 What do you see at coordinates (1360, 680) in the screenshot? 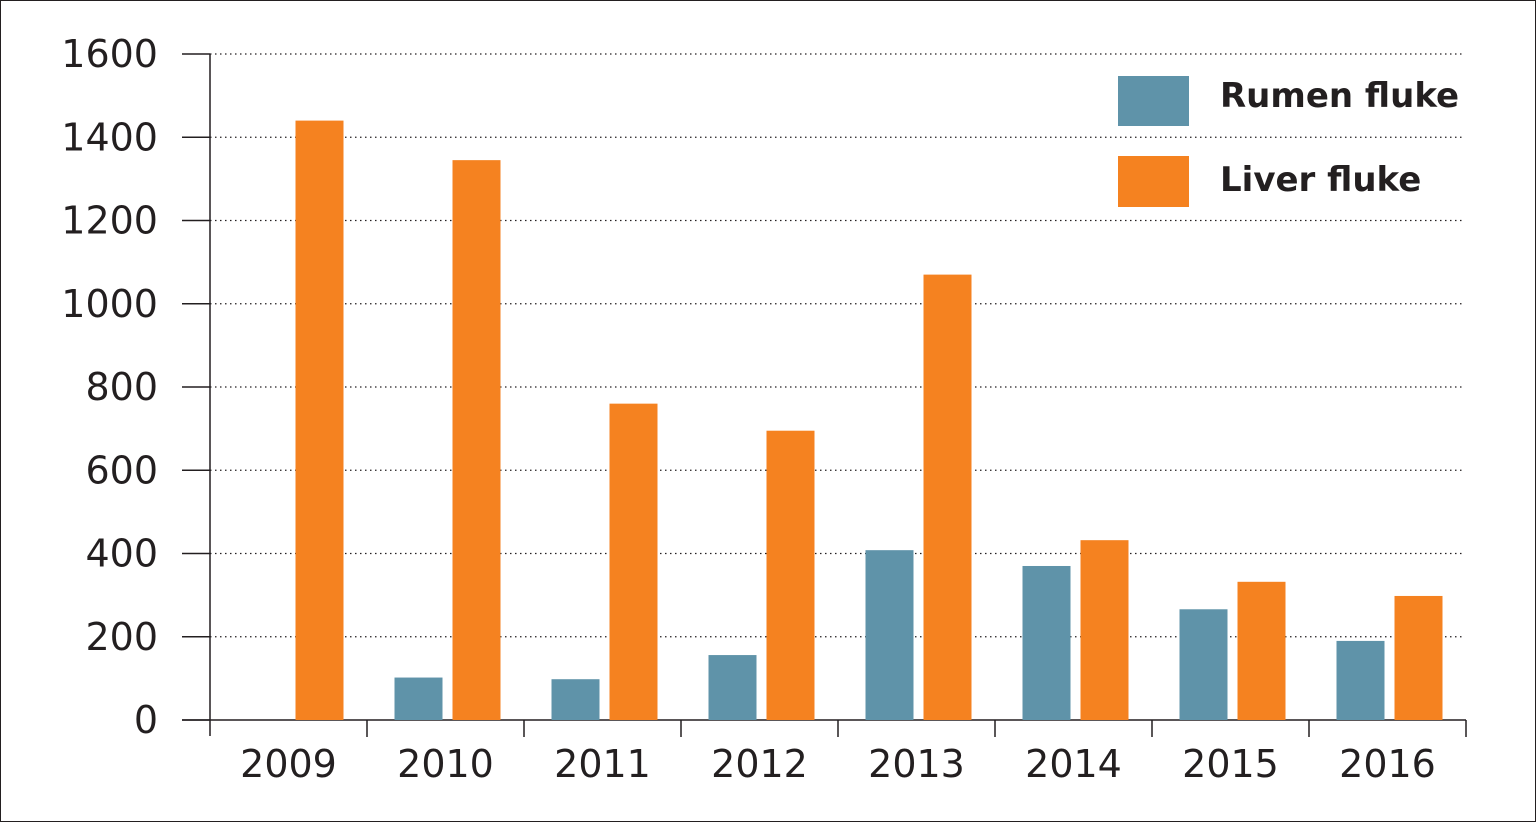
I see `bar-rumen-fluke-2016` at bounding box center [1360, 680].